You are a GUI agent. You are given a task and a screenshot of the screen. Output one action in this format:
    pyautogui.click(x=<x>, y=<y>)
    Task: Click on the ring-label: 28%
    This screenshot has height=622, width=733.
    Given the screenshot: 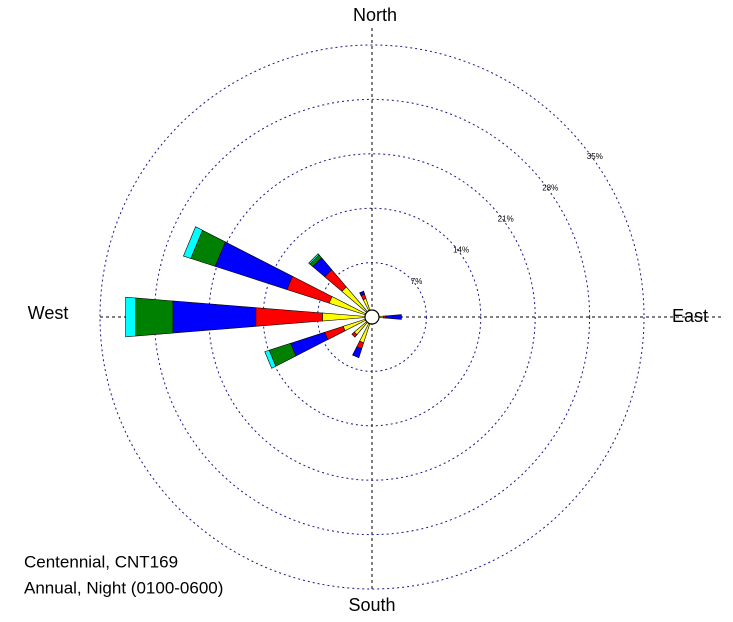 What is the action you would take?
    pyautogui.click(x=550, y=187)
    